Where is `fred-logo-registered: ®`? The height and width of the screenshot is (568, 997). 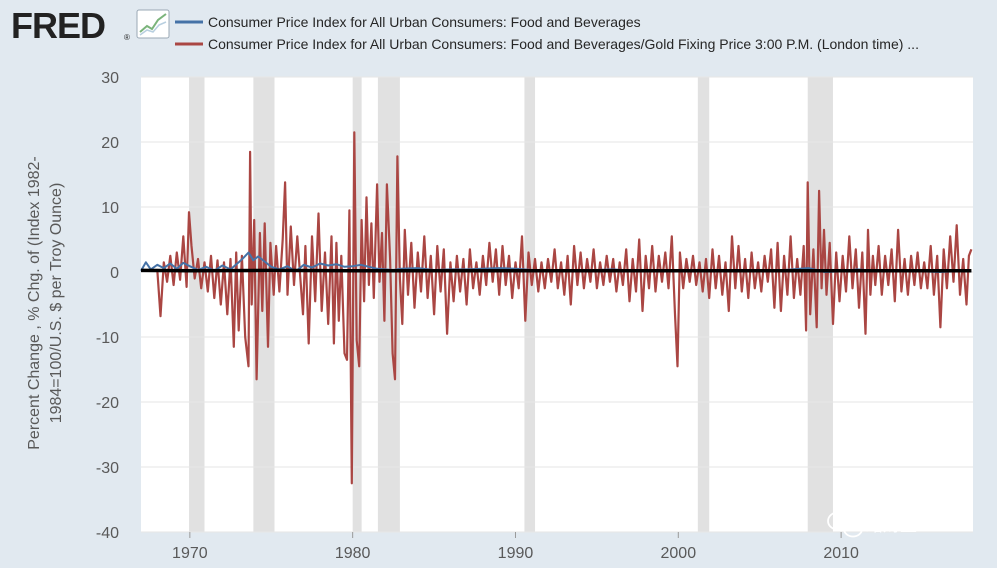
fred-logo-registered: ® is located at coordinates (127, 37).